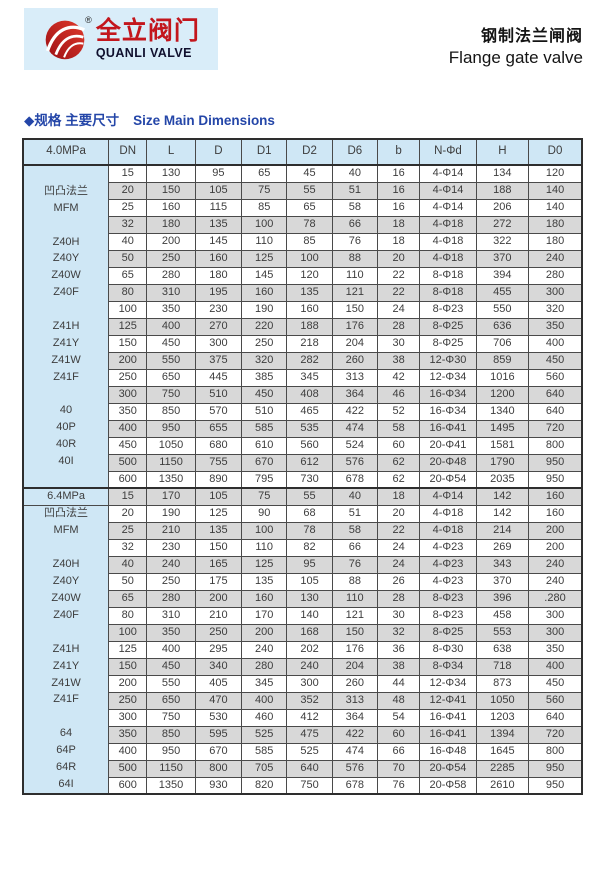  Describe the element at coordinates (264, 377) in the screenshot. I see `table-cell: 385` at that location.